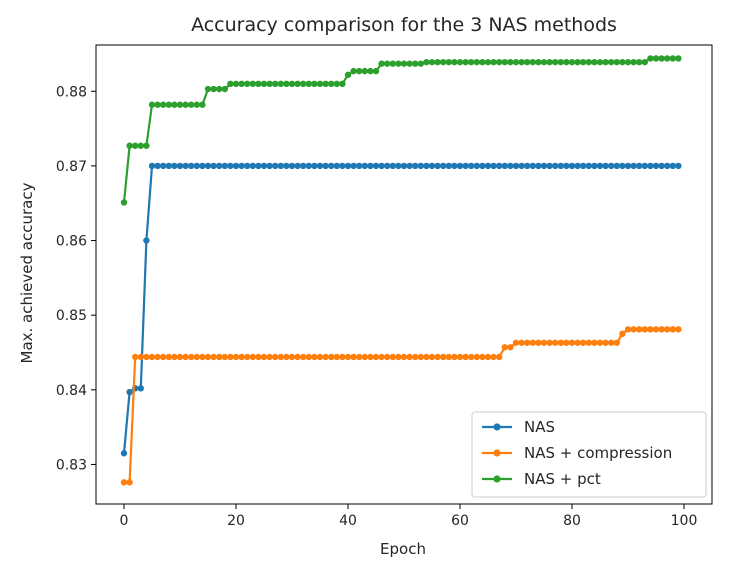  What do you see at coordinates (71, 391) in the screenshot?
I see `y-tick-label: 0.84` at bounding box center [71, 391].